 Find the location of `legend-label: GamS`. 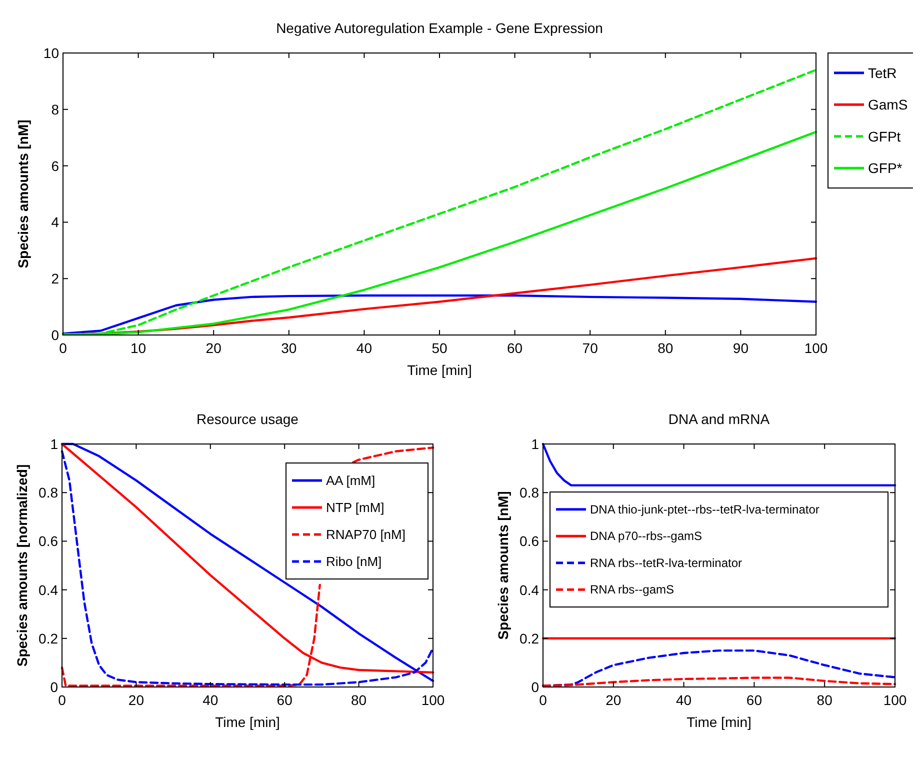

legend-label: GamS is located at coordinates (888, 104).